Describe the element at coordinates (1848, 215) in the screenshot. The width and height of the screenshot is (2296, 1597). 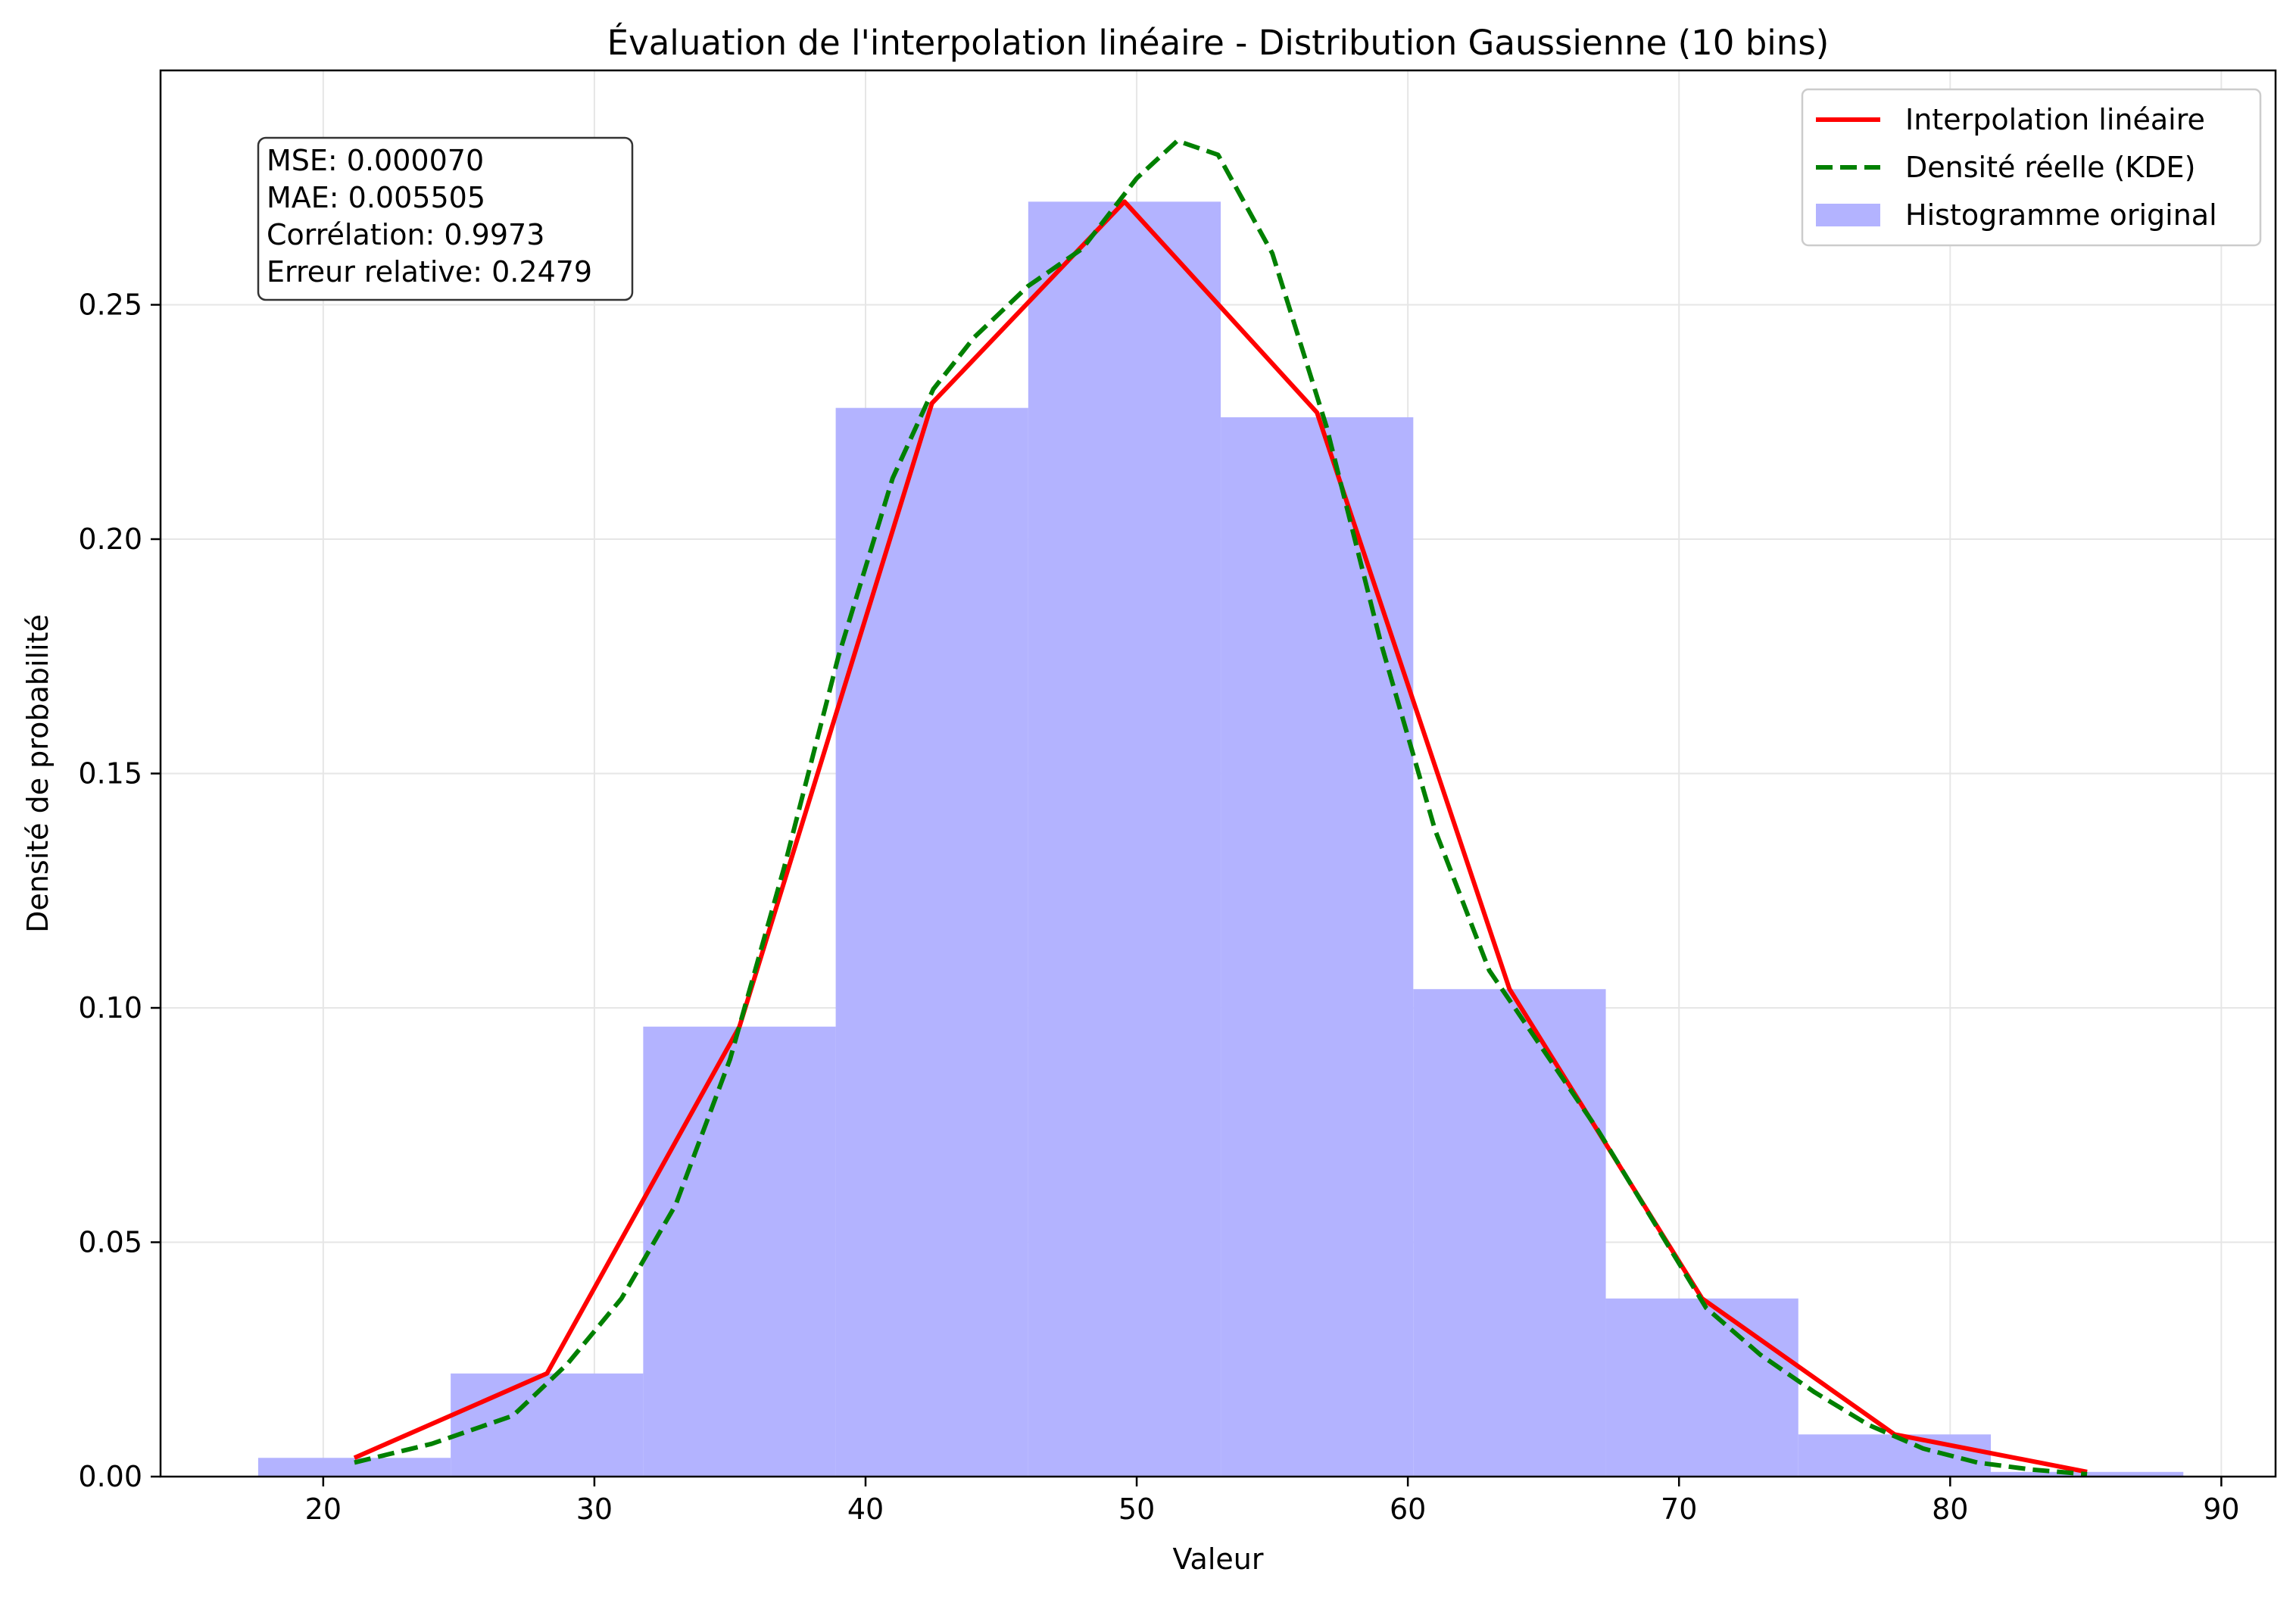
I see `legend-swatch-patch` at that location.